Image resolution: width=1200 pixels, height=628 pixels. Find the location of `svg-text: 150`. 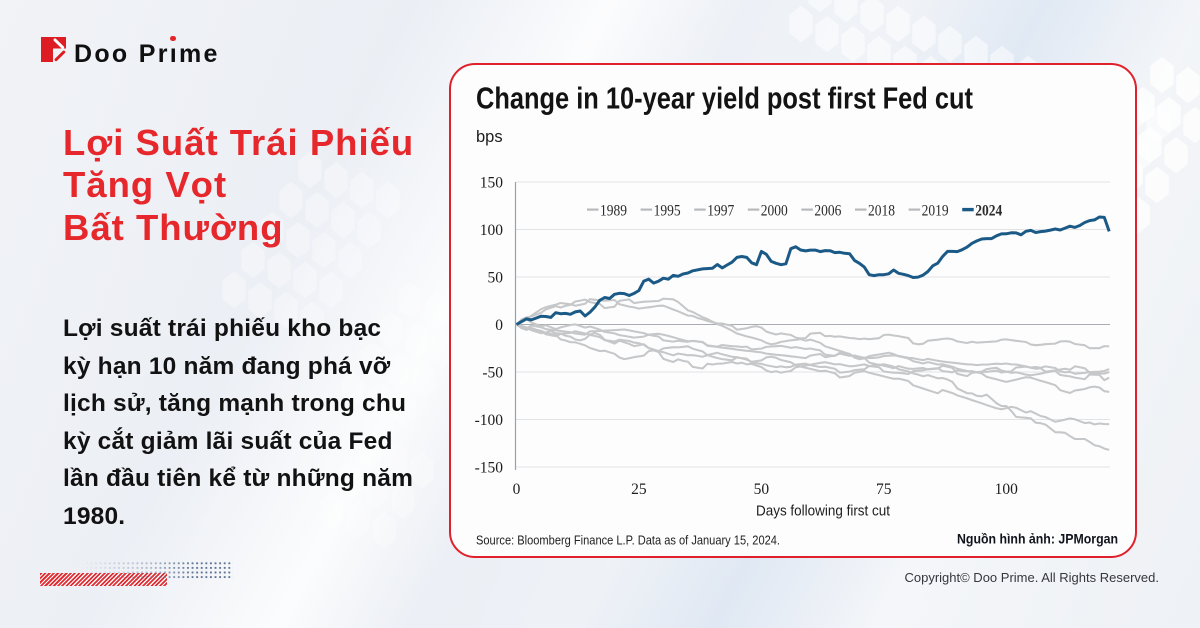

svg-text: 150 is located at coordinates (492, 183).